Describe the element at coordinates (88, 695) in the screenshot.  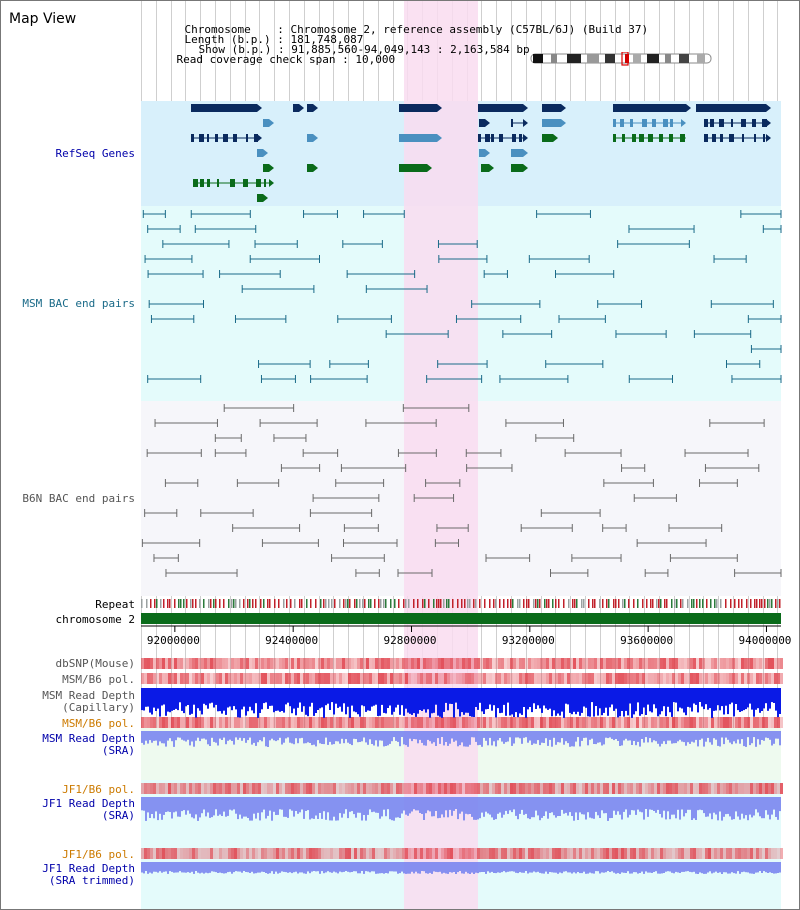
I see `label-msm-depth-cap-1: MSM Read Depth` at that location.